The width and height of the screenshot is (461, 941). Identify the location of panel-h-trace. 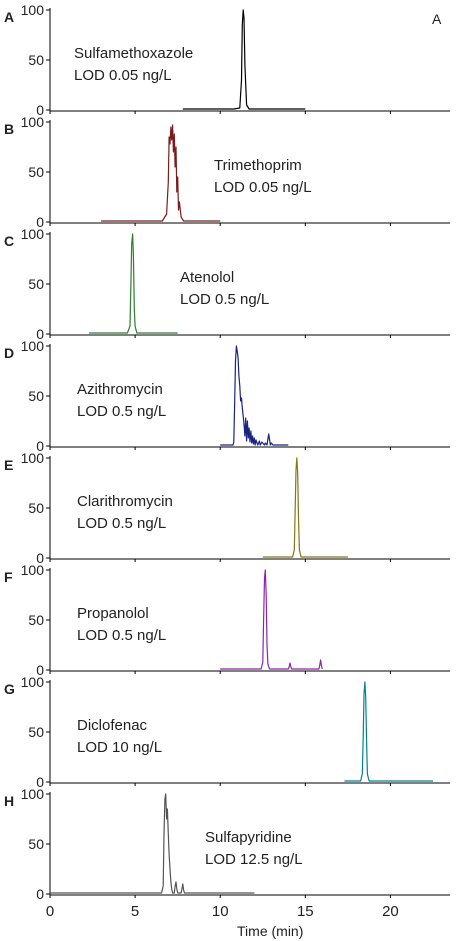
(152, 843).